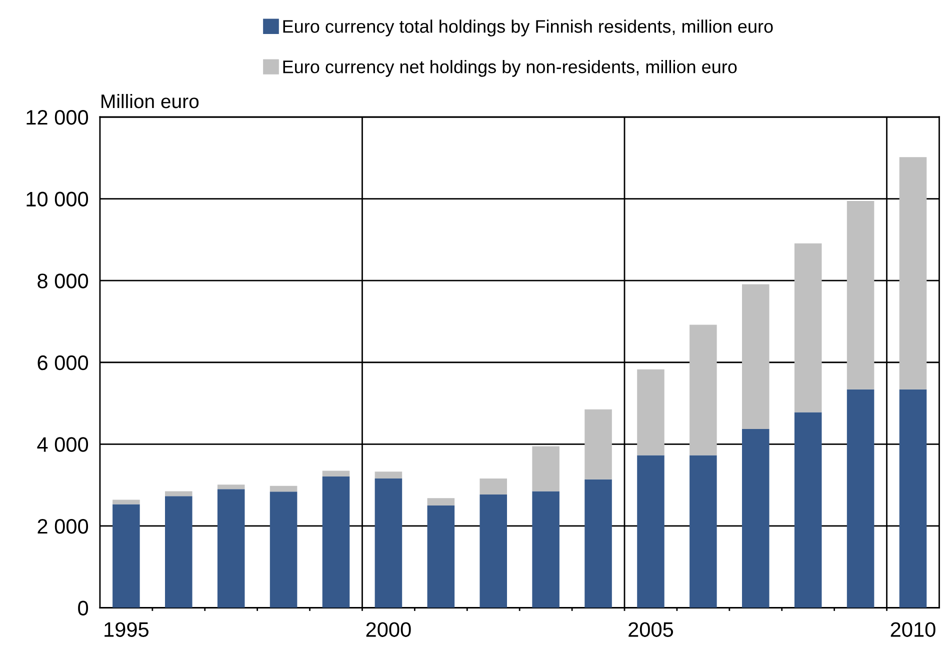 This screenshot has height=650, width=943. Describe the element at coordinates (150, 101) in the screenshot. I see `y-axis-title: Million euro` at that location.